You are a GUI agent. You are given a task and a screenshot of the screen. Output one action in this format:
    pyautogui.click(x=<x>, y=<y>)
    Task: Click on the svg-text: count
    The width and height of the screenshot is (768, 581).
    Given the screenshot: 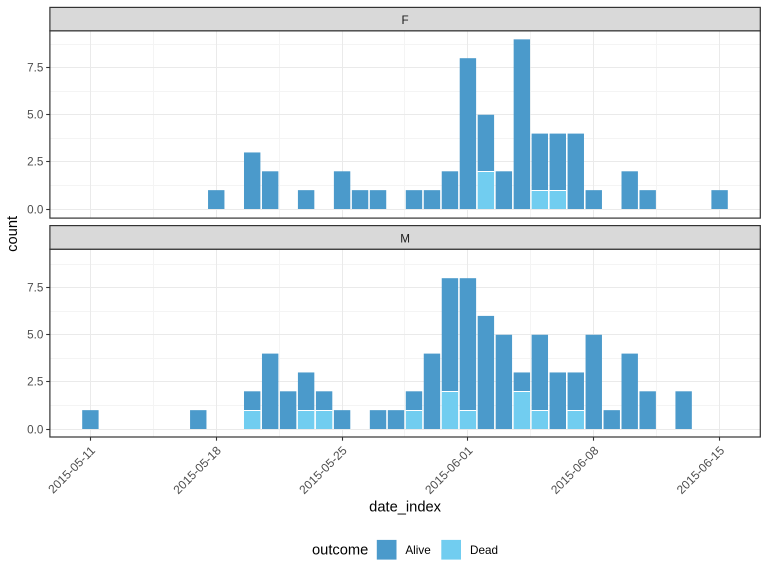 What is the action you would take?
    pyautogui.click(x=13, y=234)
    